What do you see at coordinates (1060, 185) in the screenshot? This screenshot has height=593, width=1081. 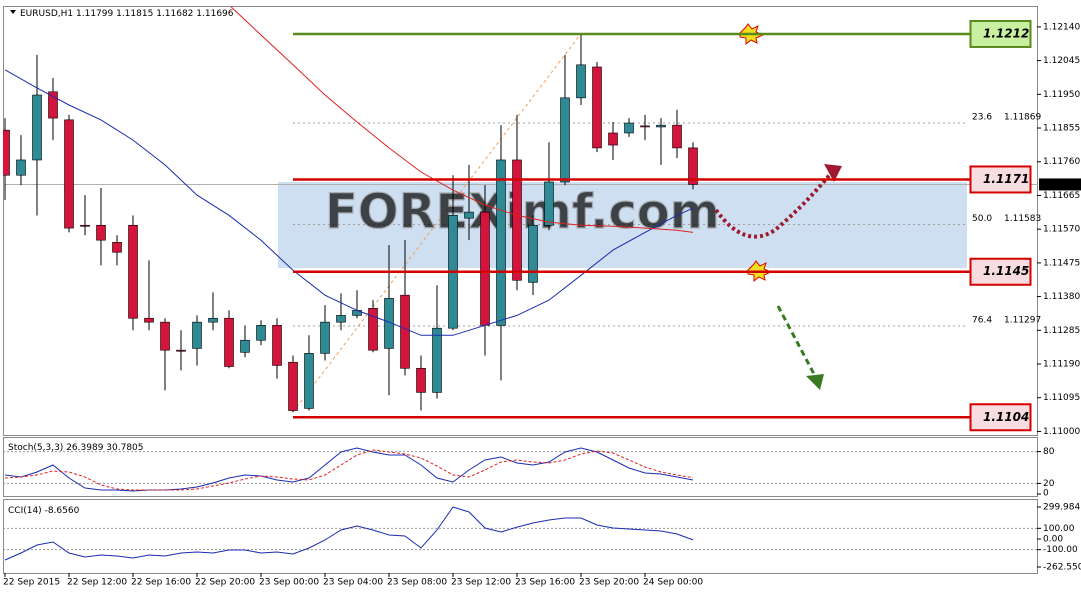 I see `current-price-label: 1.11696` at bounding box center [1060, 185].